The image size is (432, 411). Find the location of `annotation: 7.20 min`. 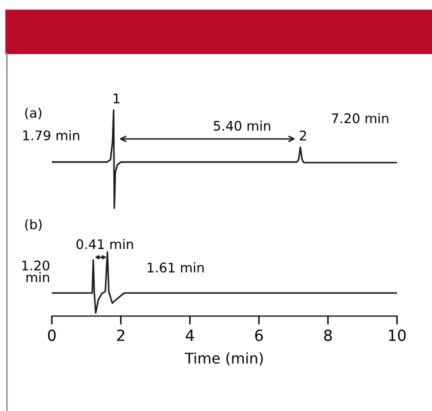

annotation: 7.20 min is located at coordinates (360, 118).